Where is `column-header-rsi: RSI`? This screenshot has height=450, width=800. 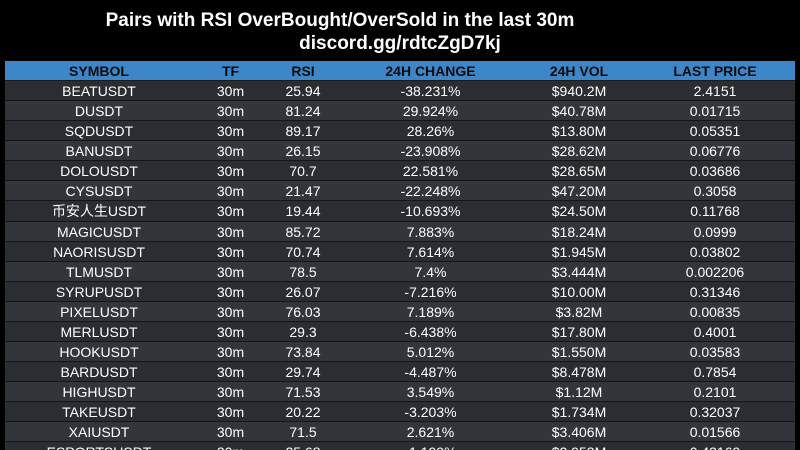 column-header-rsi: RSI is located at coordinates (303, 71).